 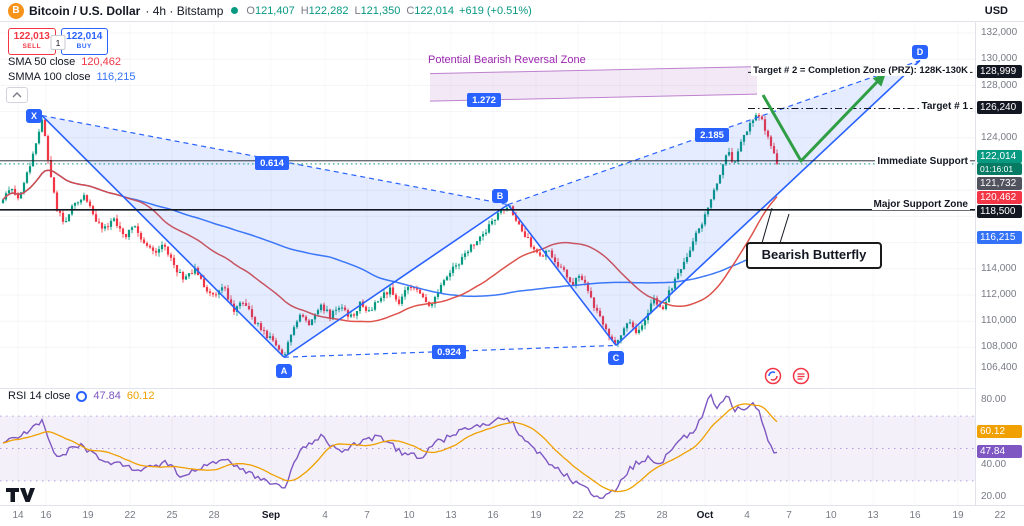 What do you see at coordinates (410, 10) in the screenshot?
I see `ohlc-close-label: C` at bounding box center [410, 10].